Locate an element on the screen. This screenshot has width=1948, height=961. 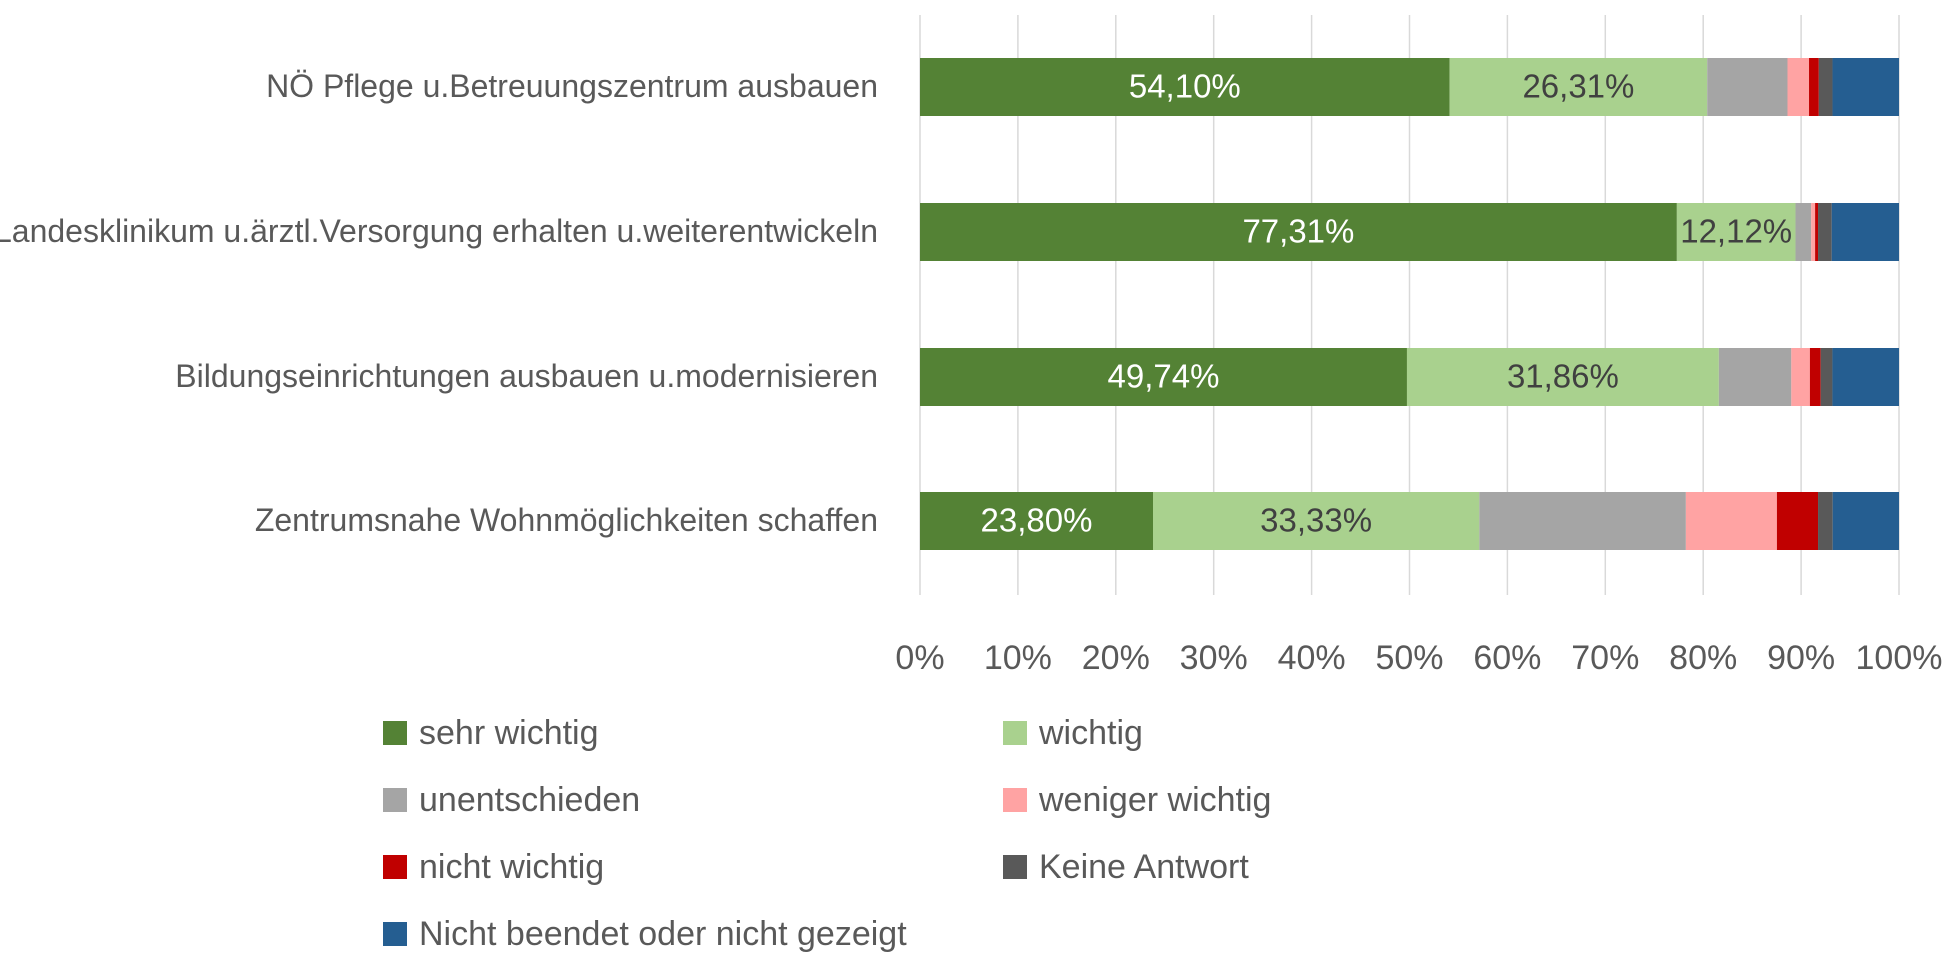
data-label: 54,10% is located at coordinates (1185, 86).